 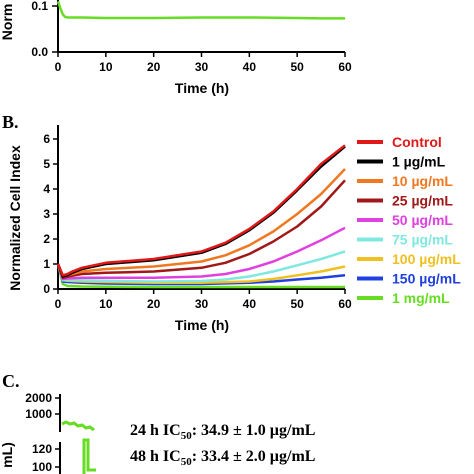 I want to click on panel-a-xtick-label: 60, so click(x=345, y=67).